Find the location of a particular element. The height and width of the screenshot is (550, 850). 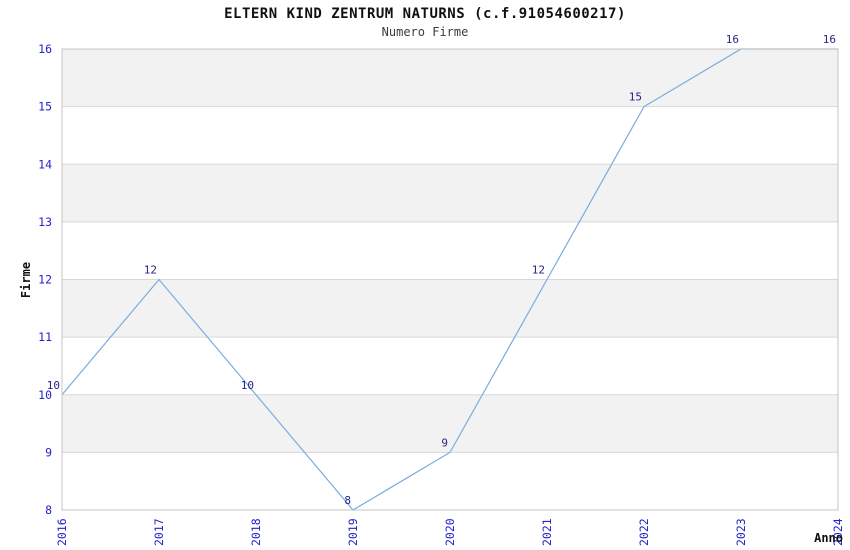

x-tick-label: 2016 is located at coordinates (62, 532).